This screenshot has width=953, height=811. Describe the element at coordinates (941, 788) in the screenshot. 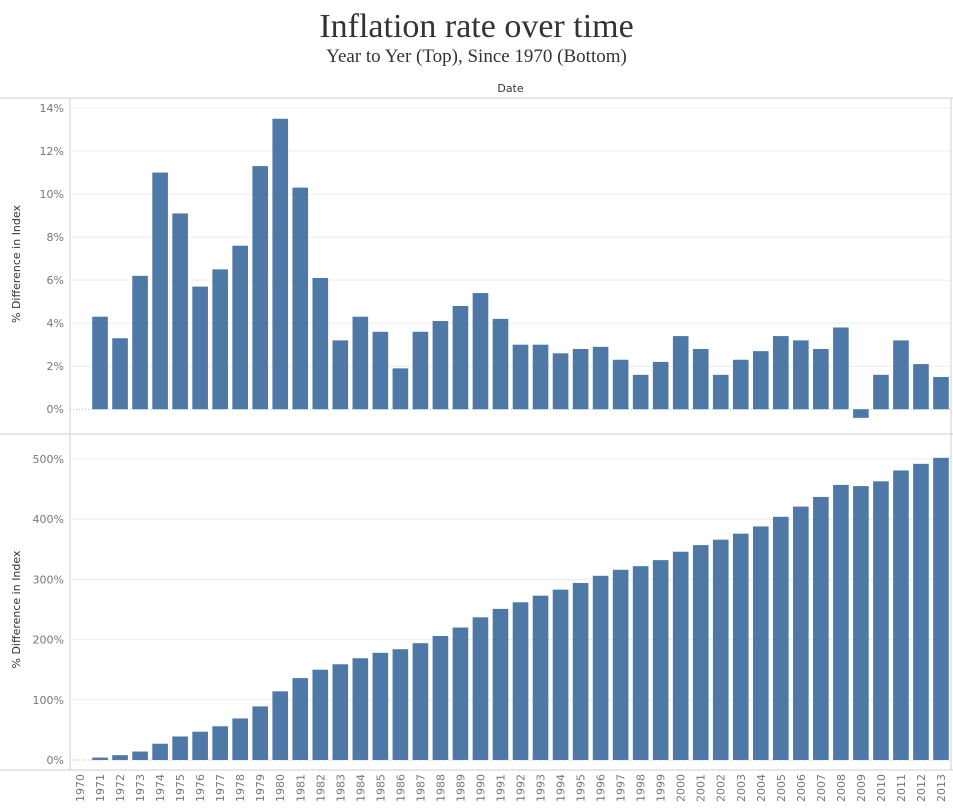

I see `x-tick-label-2013: 2013` at that location.